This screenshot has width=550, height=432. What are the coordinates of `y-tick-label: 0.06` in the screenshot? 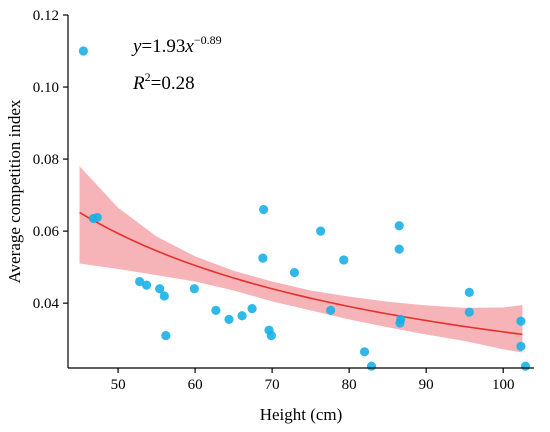 It's located at (46, 232).